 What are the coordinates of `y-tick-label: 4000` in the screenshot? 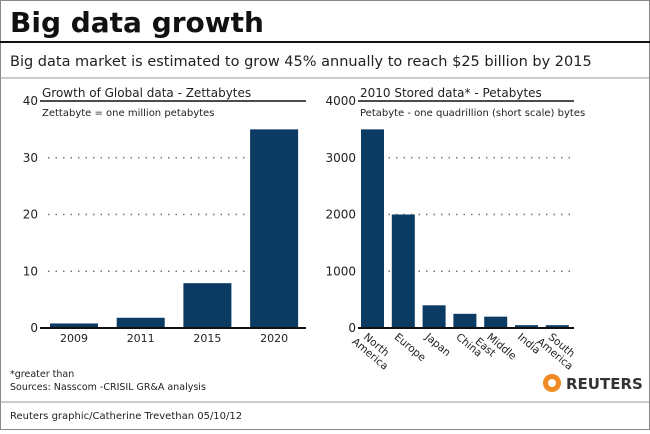 It's located at (340, 101).